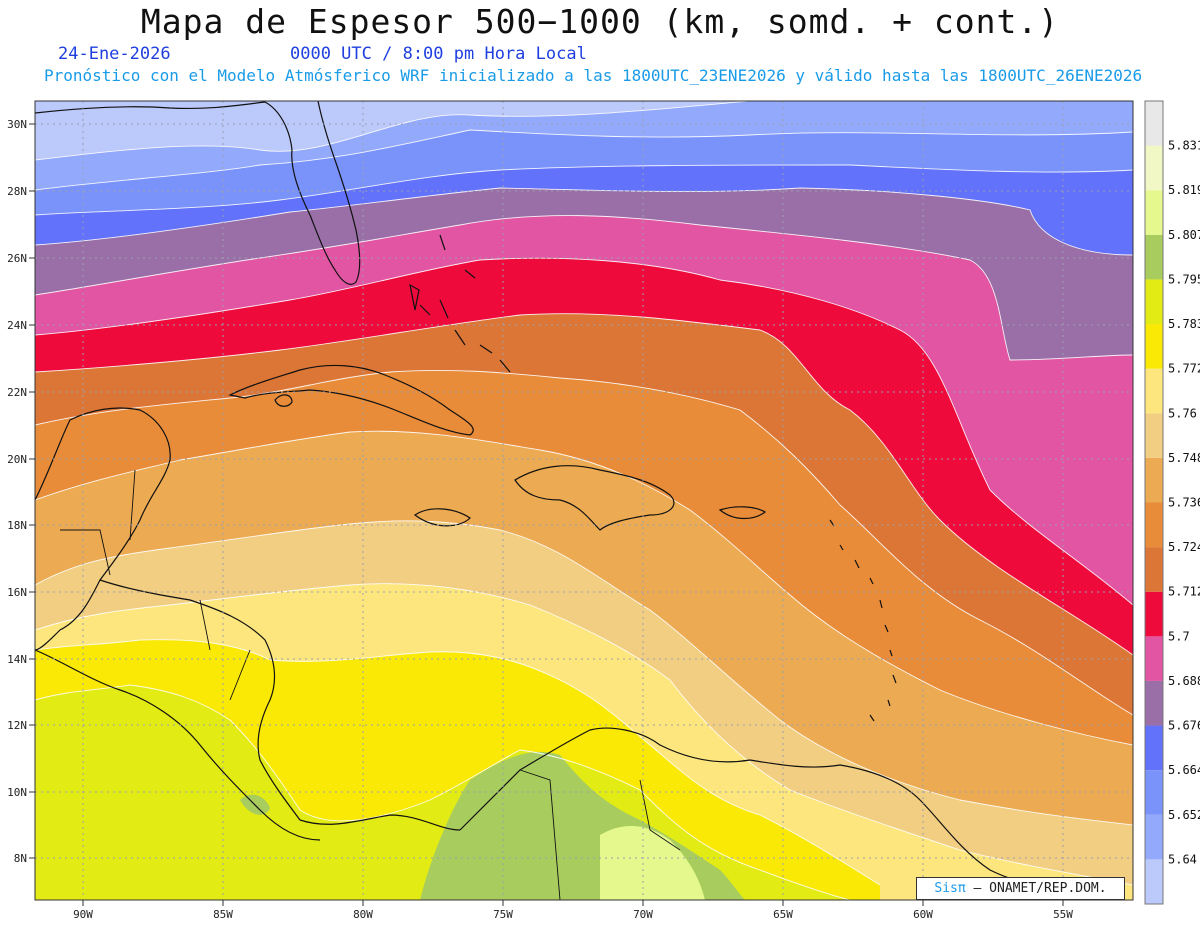 The width and height of the screenshot is (1200, 927). Describe the element at coordinates (503, 914) in the screenshot. I see `lon-label: 75W` at that location.